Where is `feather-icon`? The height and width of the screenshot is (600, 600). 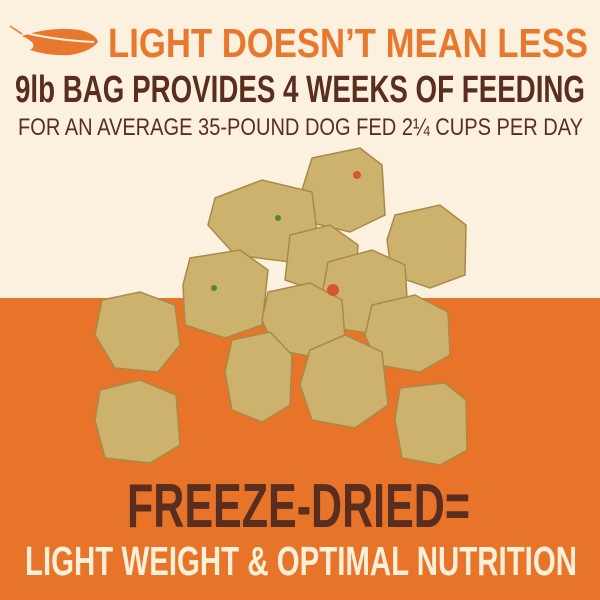
feather-icon is located at coordinates (53, 40).